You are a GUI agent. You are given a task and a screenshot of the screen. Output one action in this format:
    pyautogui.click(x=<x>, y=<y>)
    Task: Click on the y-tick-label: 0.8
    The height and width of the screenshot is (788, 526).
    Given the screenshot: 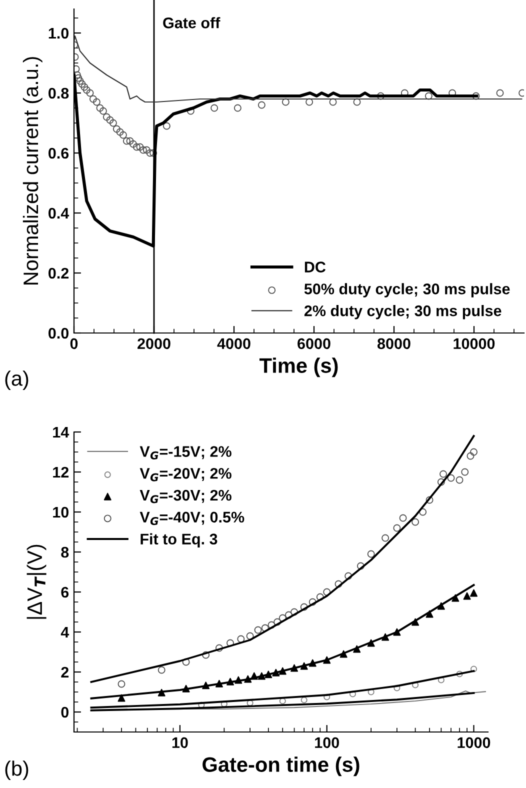 What is the action you would take?
    pyautogui.click(x=58, y=93)
    